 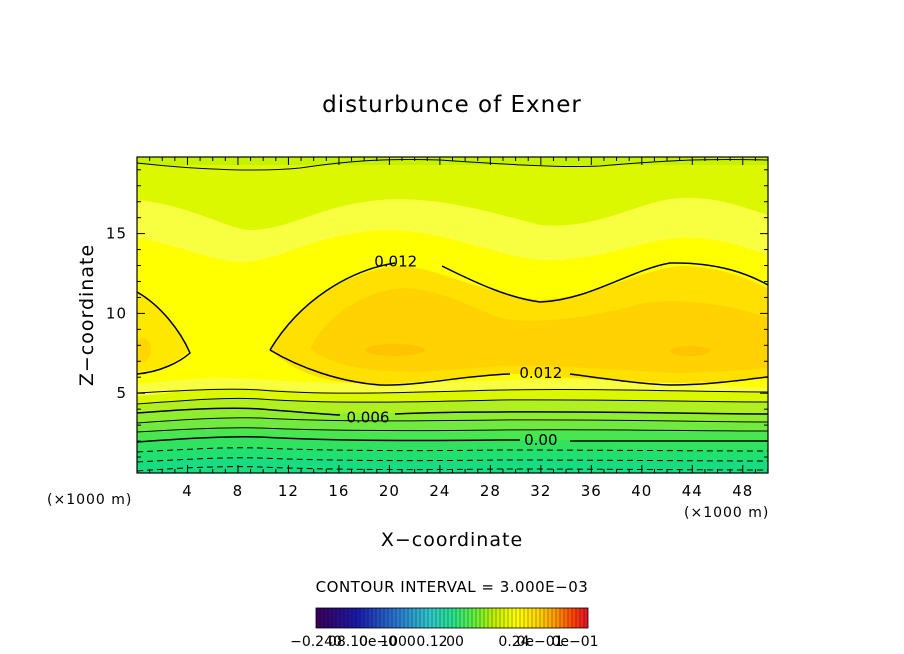 I want to click on x-tick-label: 32, so click(x=540, y=491).